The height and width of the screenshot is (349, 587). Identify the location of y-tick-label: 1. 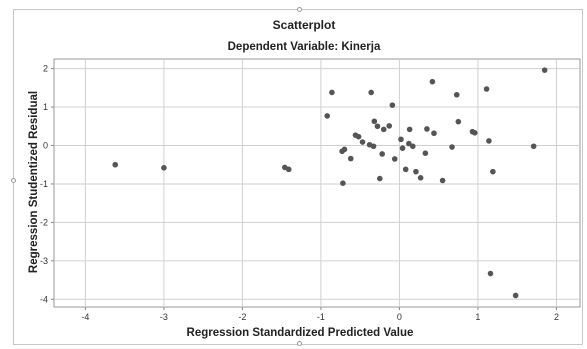
(45, 107).